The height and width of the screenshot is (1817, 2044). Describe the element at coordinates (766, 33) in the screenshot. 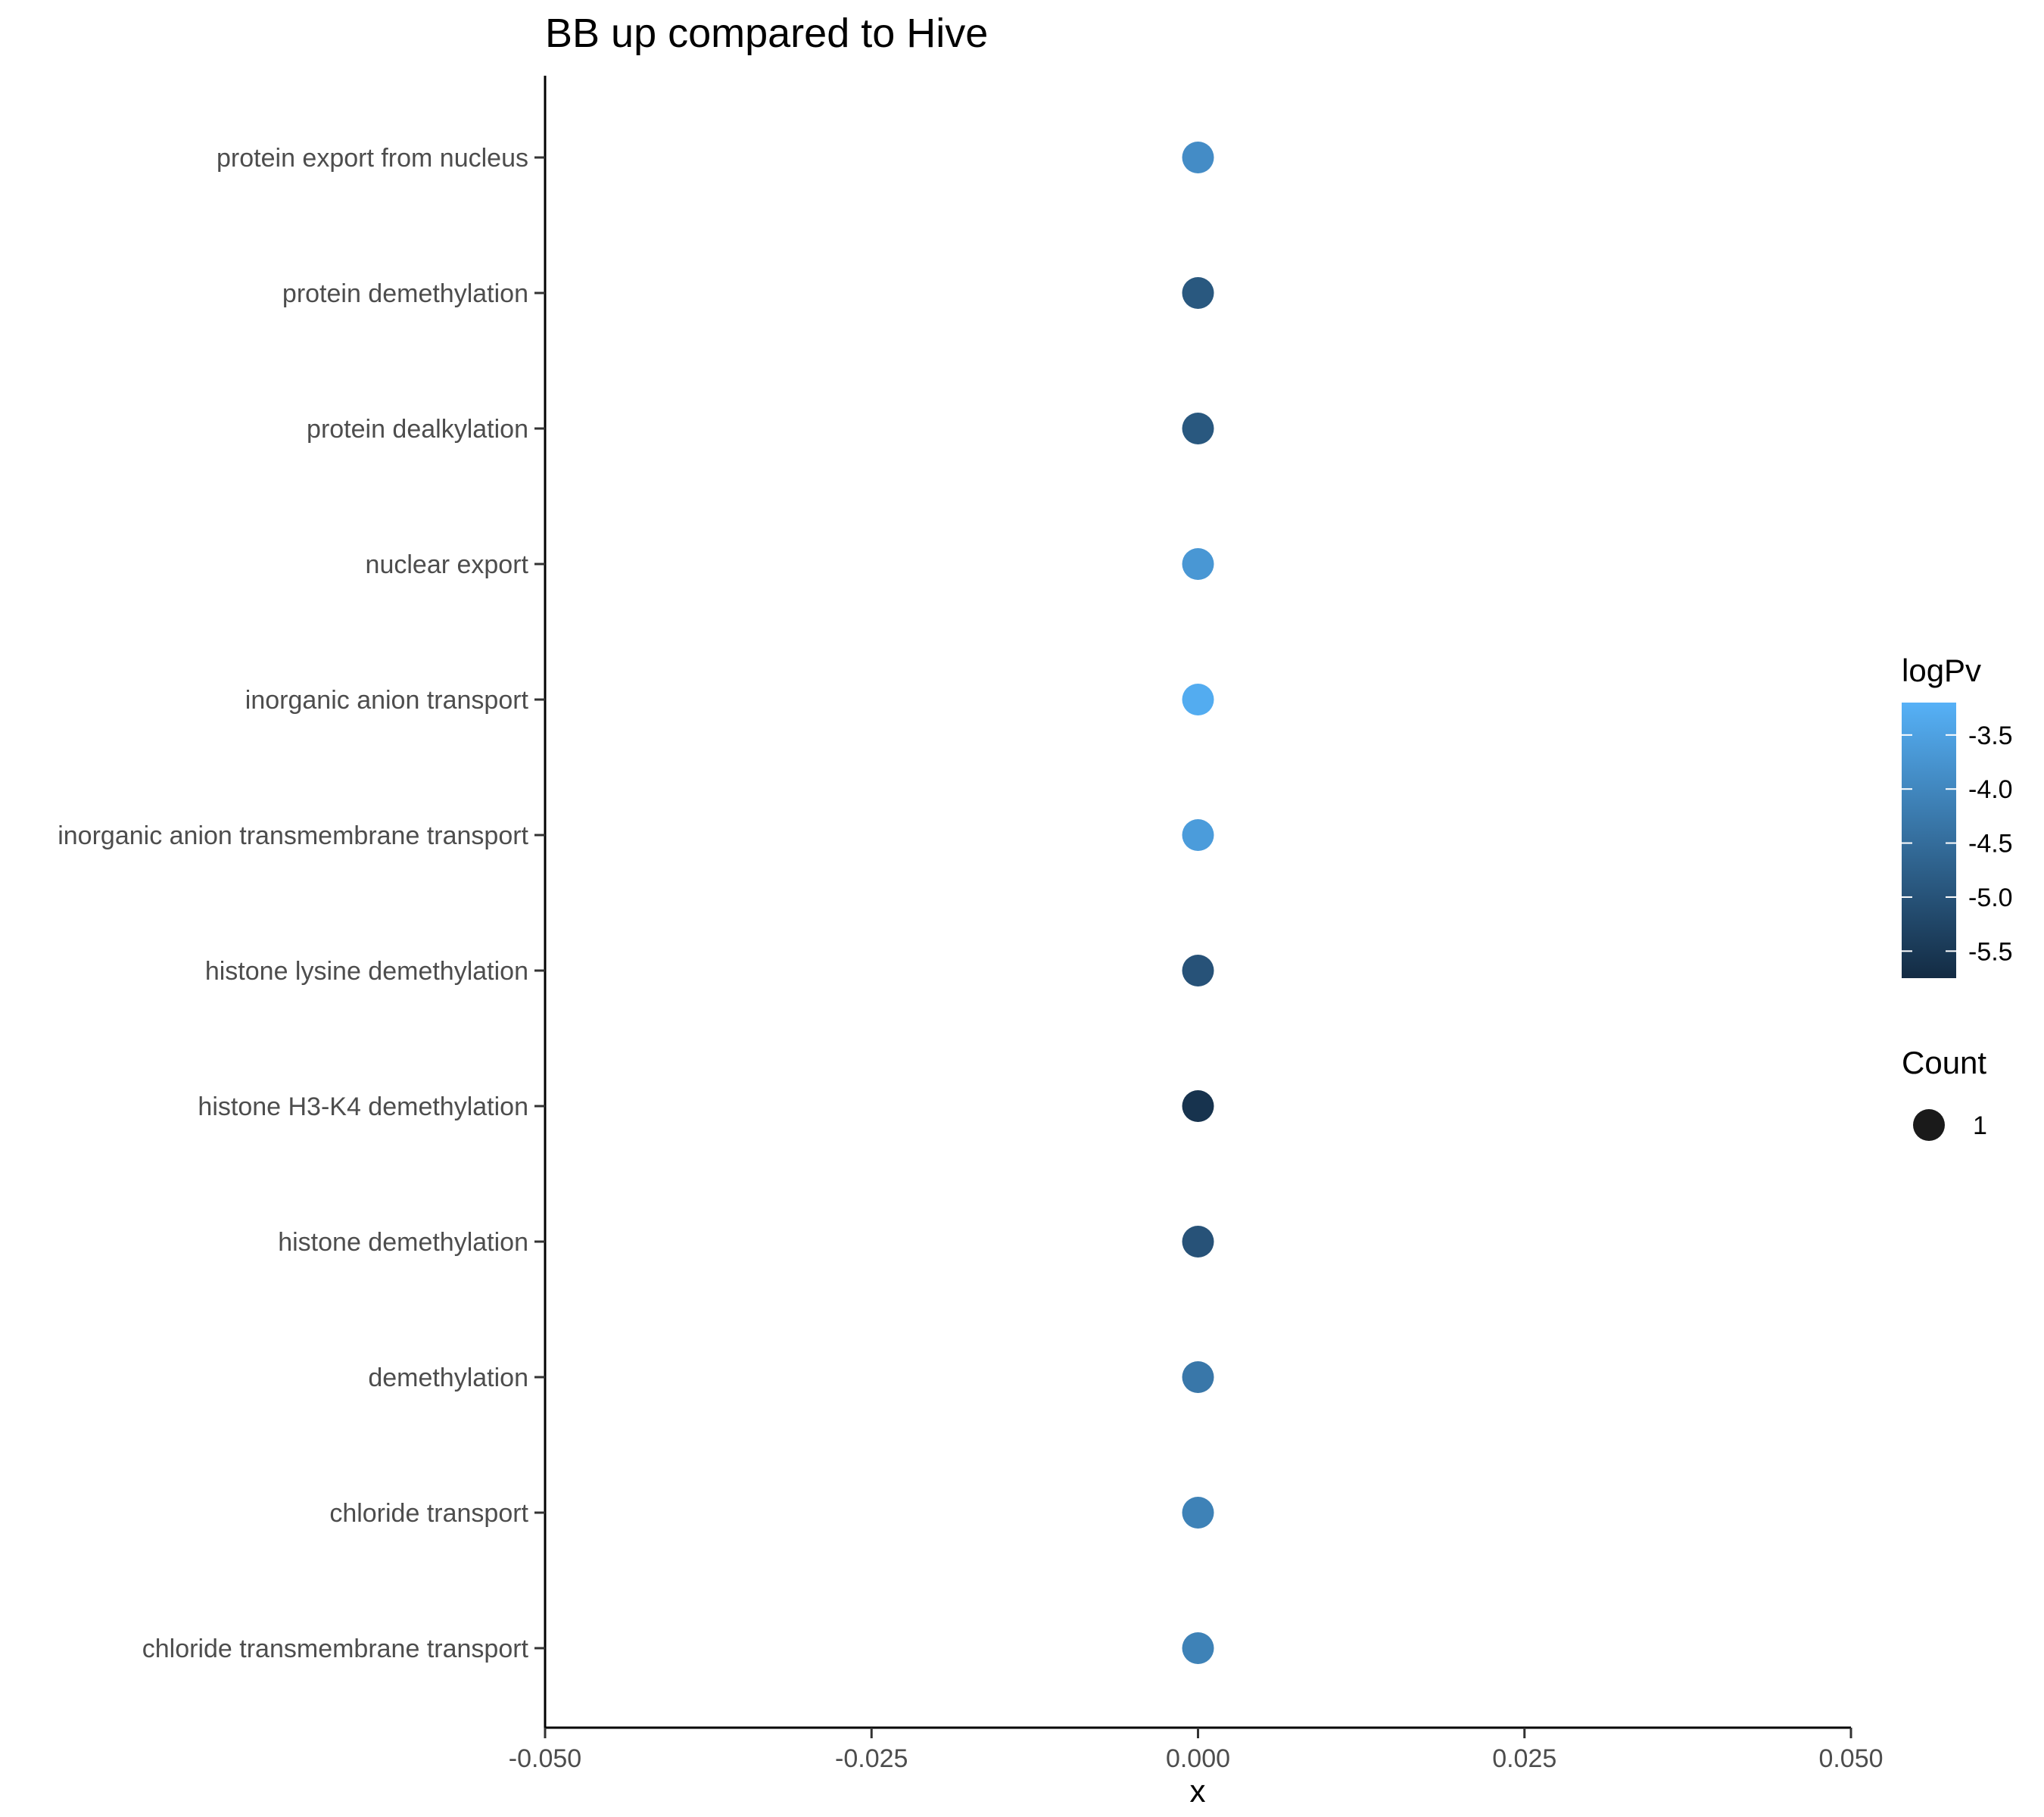

I see `chart-title: BB up compared to Hive` at that location.